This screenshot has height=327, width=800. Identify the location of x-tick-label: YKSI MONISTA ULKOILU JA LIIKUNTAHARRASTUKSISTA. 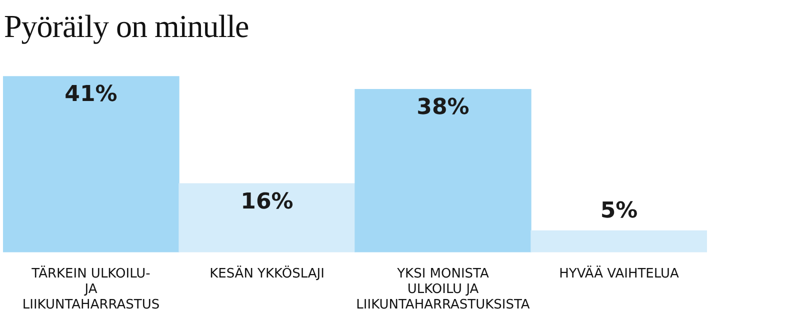
(443, 289).